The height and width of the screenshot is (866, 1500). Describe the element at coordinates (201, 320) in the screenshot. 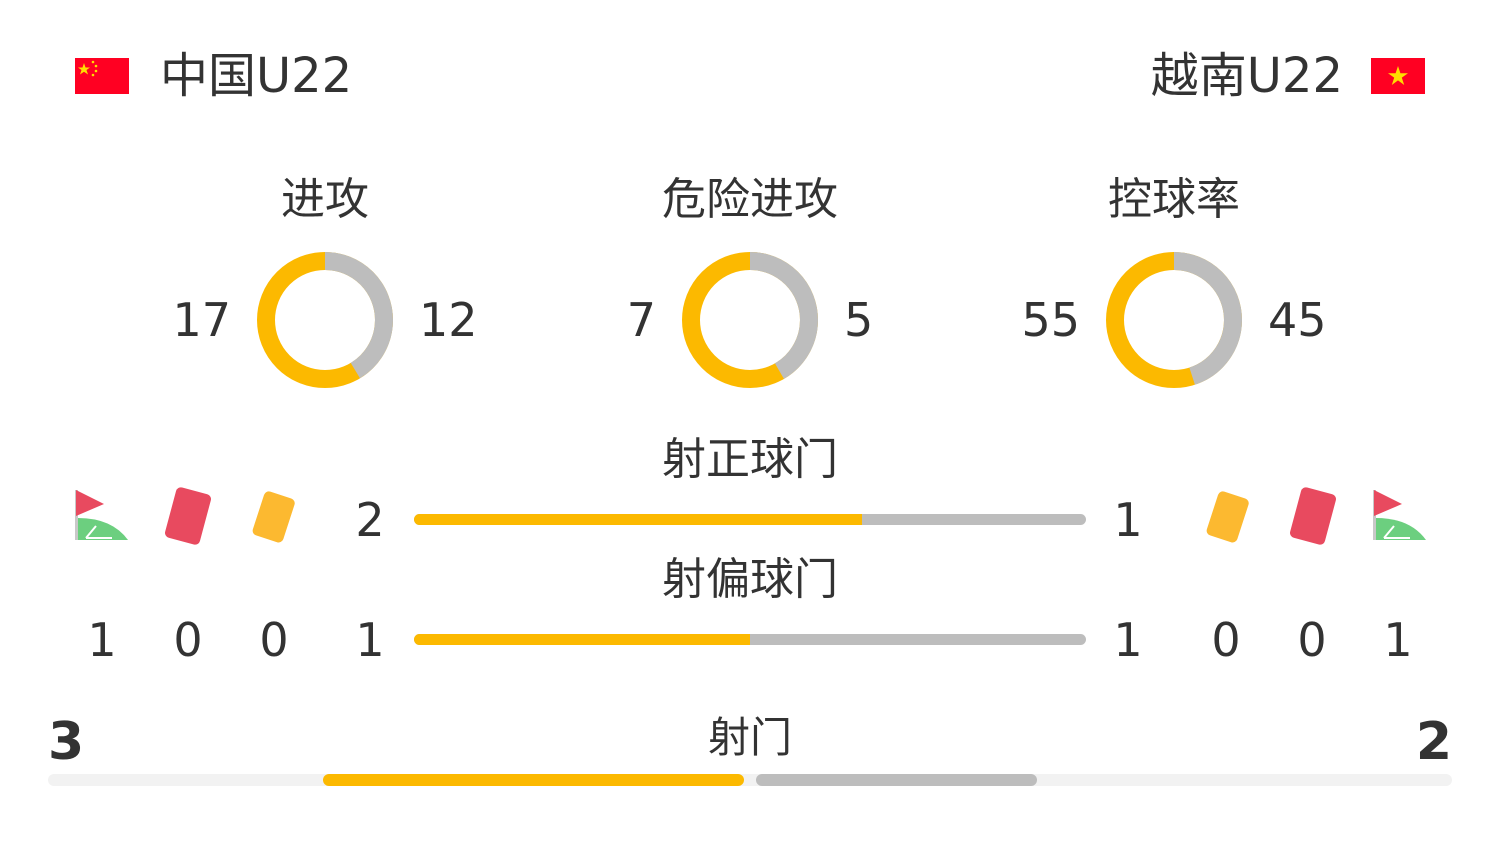

I see `stat-home-value: 17` at that location.